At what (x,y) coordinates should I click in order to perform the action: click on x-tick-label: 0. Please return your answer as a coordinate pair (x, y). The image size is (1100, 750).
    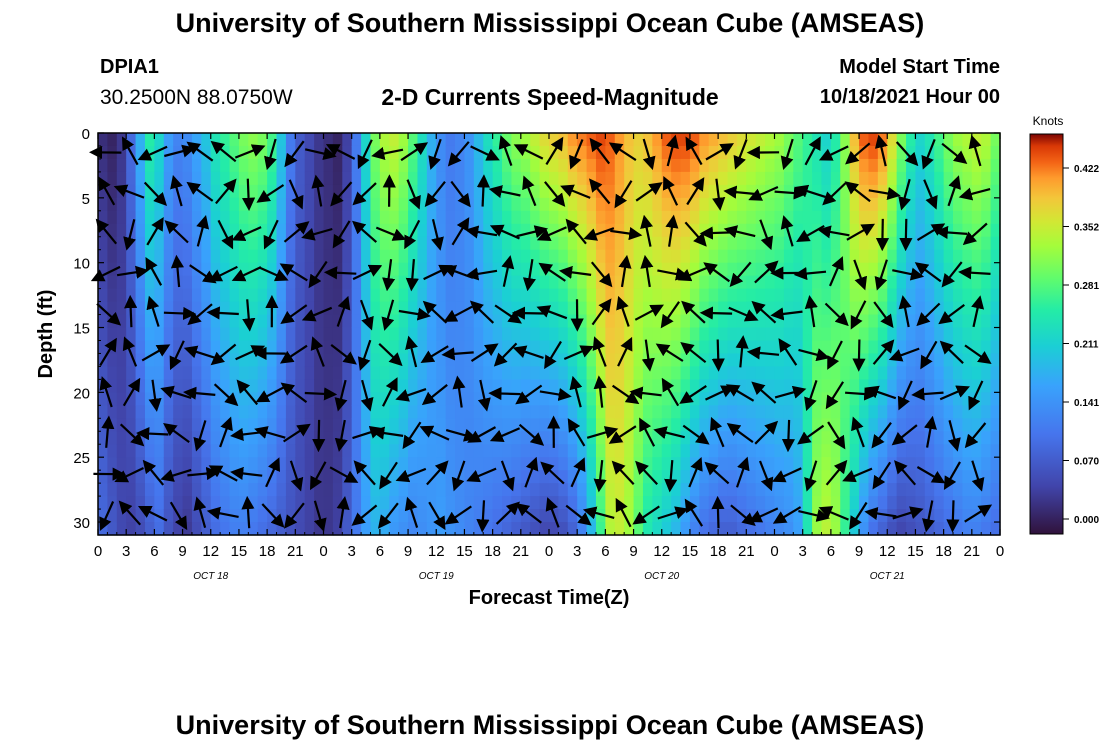
    Looking at the image, I should click on (98, 551).